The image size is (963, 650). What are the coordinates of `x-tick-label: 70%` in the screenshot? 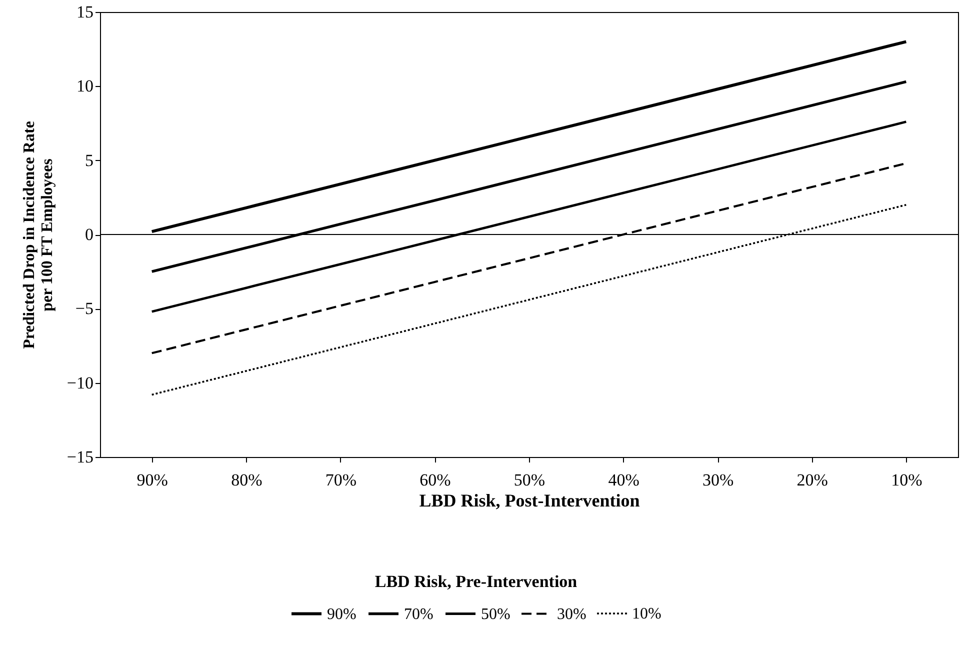 It's located at (341, 480).